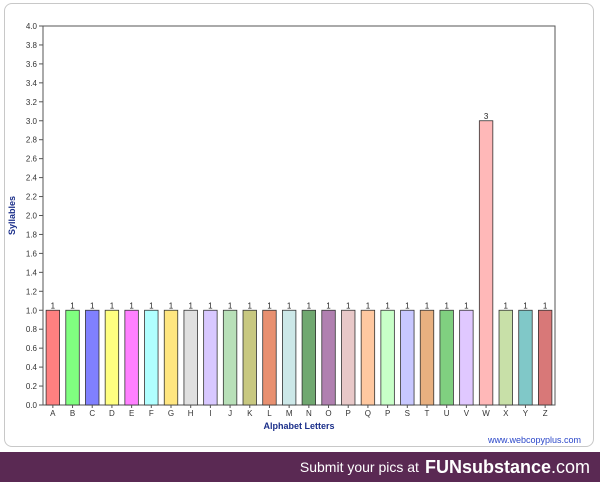 Image resolution: width=600 pixels, height=482 pixels. What do you see at coordinates (486, 413) in the screenshot?
I see `x-tick-label: W` at bounding box center [486, 413].